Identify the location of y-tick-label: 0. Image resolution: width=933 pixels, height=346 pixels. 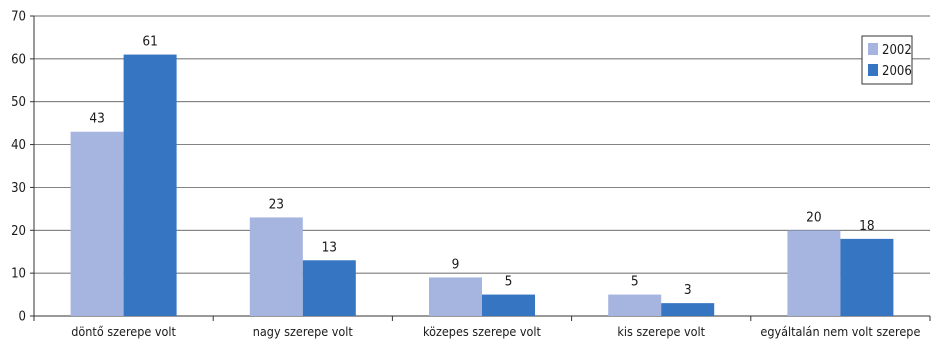
(22, 317).